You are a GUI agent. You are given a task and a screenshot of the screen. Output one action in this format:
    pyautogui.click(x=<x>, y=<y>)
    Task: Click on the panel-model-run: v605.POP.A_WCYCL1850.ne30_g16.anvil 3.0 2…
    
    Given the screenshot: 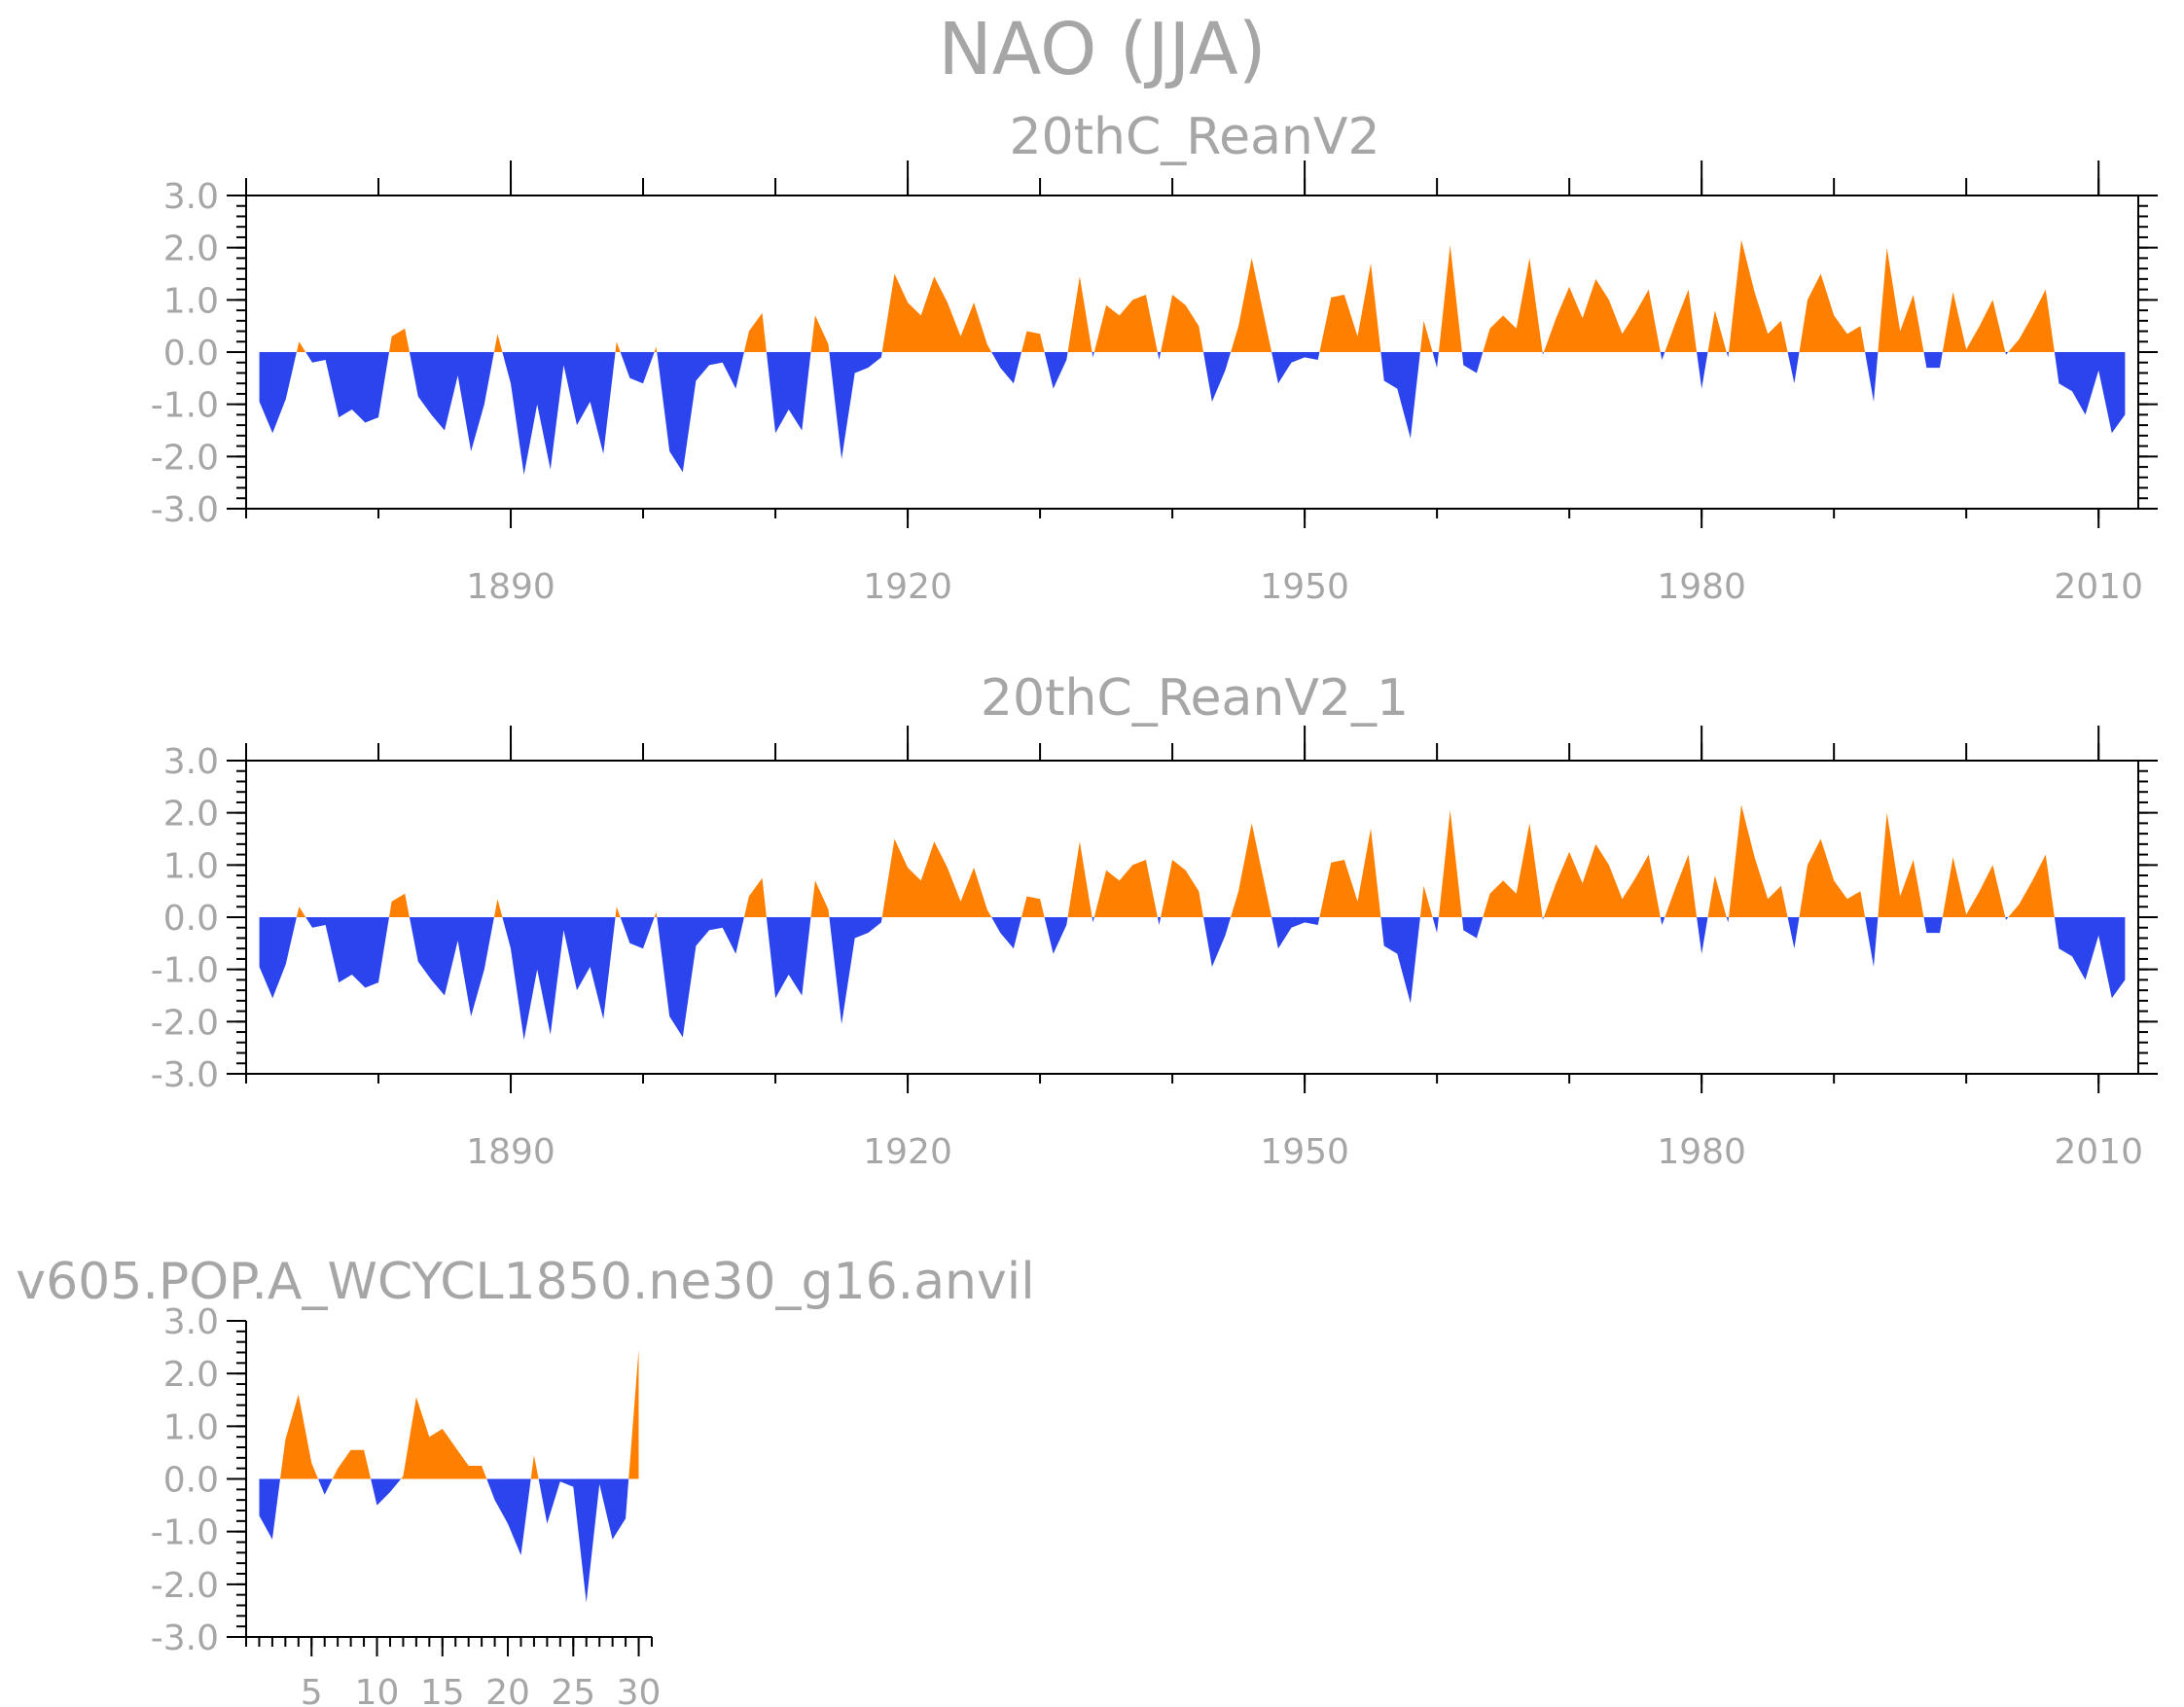 What is the action you would take?
    pyautogui.click(x=525, y=1480)
    